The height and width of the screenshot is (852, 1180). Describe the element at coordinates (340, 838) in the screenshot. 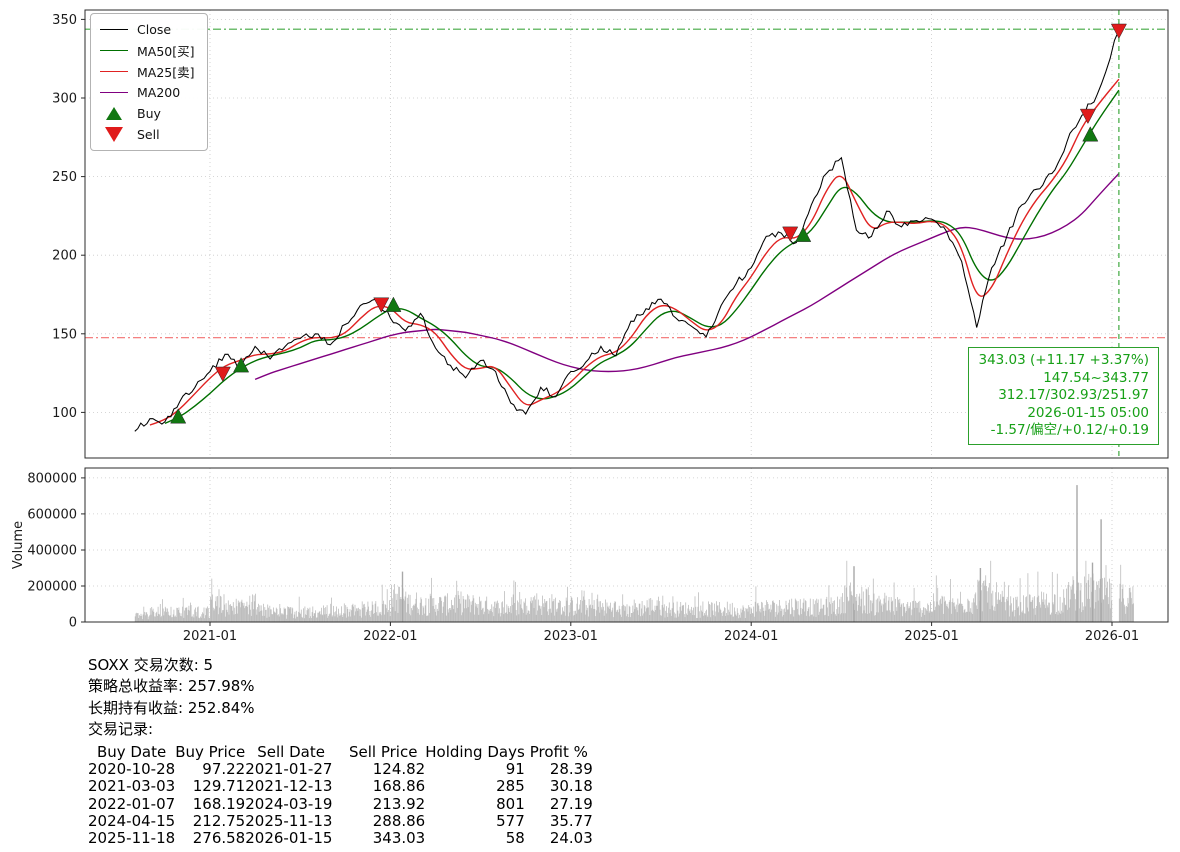

I see `trade-row: 2025-11-18 276.58 2026-01-15 343.03 58 24.03` at that location.